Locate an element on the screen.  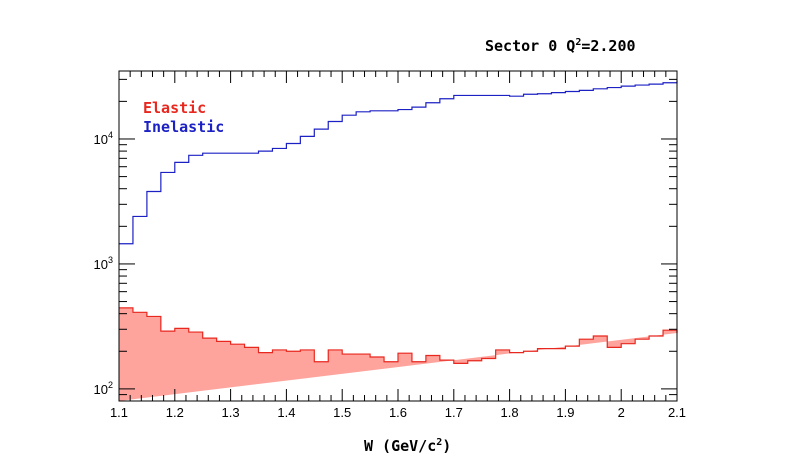
y-tick-exponent: 2 is located at coordinates (110, 385).